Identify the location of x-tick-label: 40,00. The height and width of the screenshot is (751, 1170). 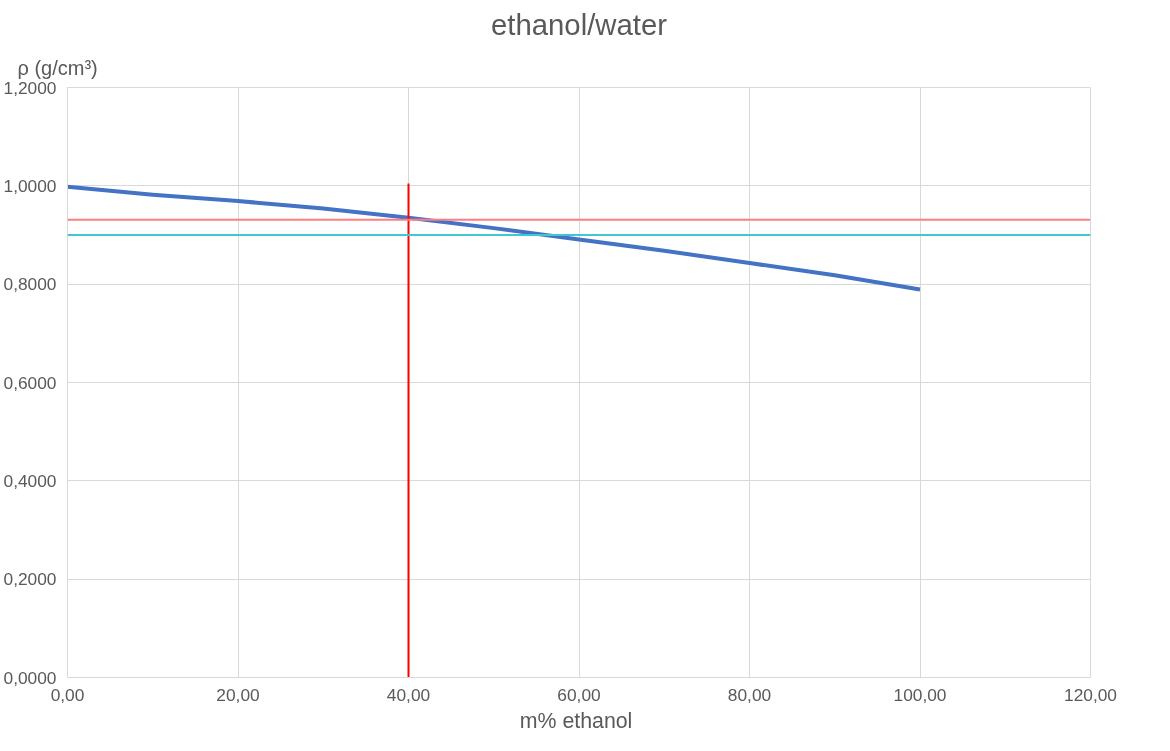
(408, 694).